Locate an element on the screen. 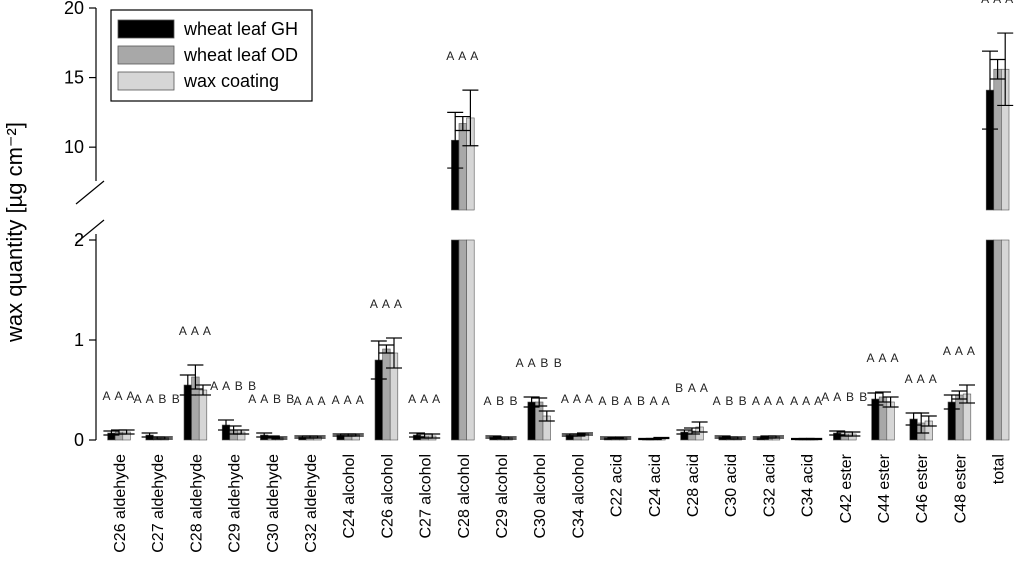  y-tick-label: 15 is located at coordinates (74, 78).